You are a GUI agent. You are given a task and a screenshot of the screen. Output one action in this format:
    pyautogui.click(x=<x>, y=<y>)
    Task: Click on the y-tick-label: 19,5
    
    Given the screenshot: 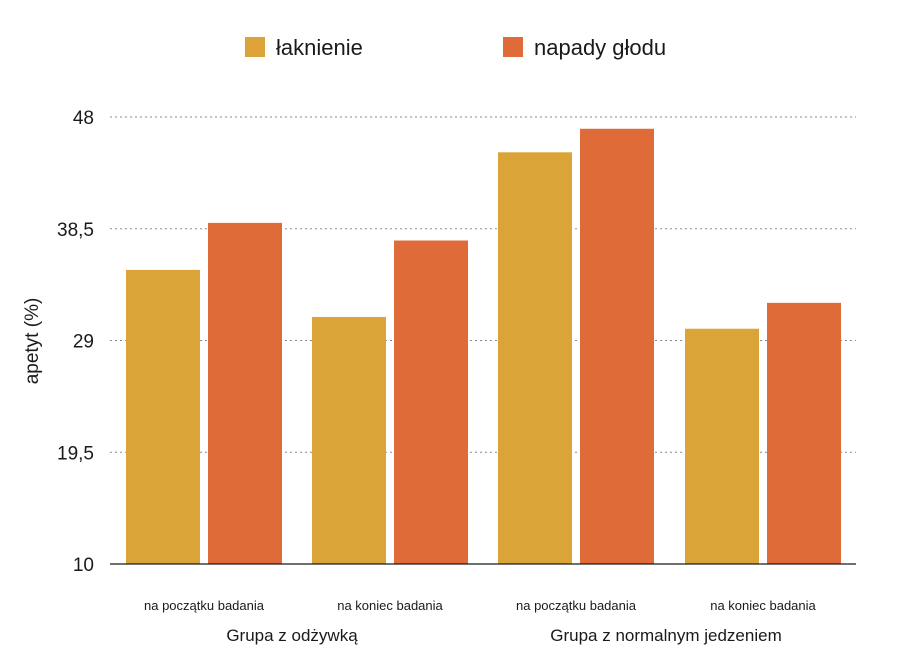 What is the action you would take?
    pyautogui.click(x=75, y=453)
    